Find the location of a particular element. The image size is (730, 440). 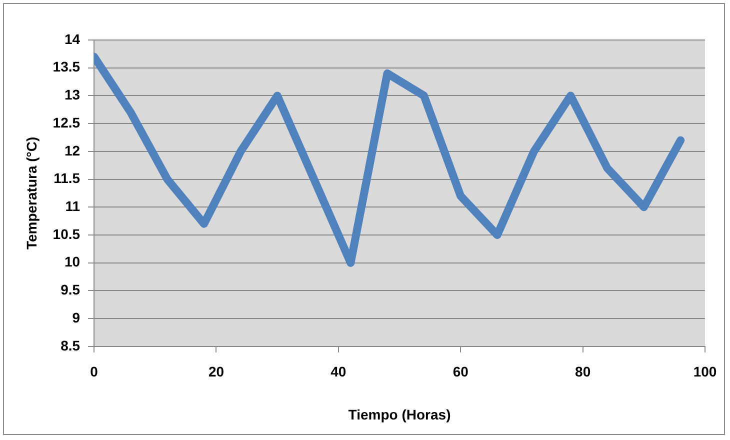

y-tick-label: 14 is located at coordinates (72, 38).